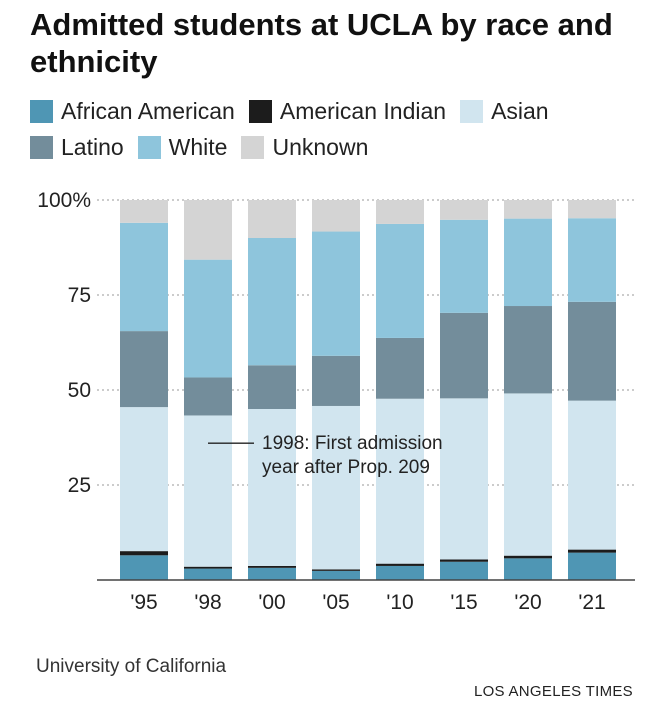  What do you see at coordinates (143, 602) in the screenshot?
I see `x-tick-label-0: '95` at bounding box center [143, 602].